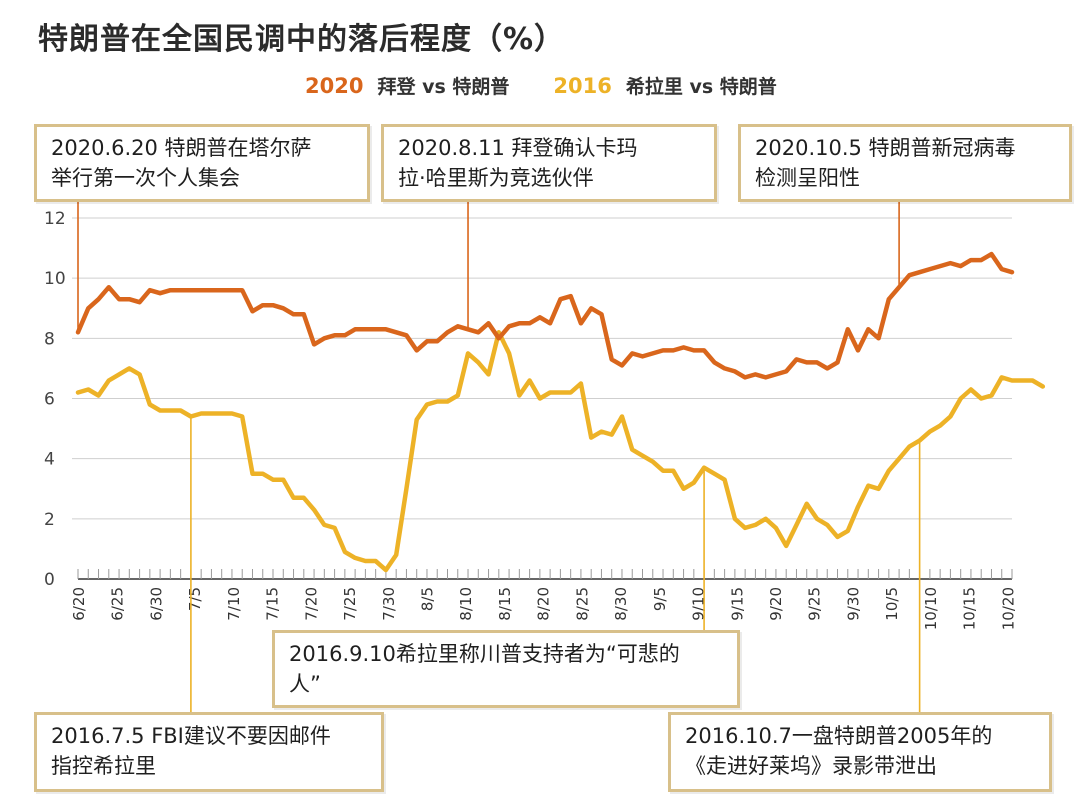 This screenshot has height=804, width=1080. What do you see at coordinates (737, 604) in the screenshot?
I see `x-tick-label: 9/15` at bounding box center [737, 604].